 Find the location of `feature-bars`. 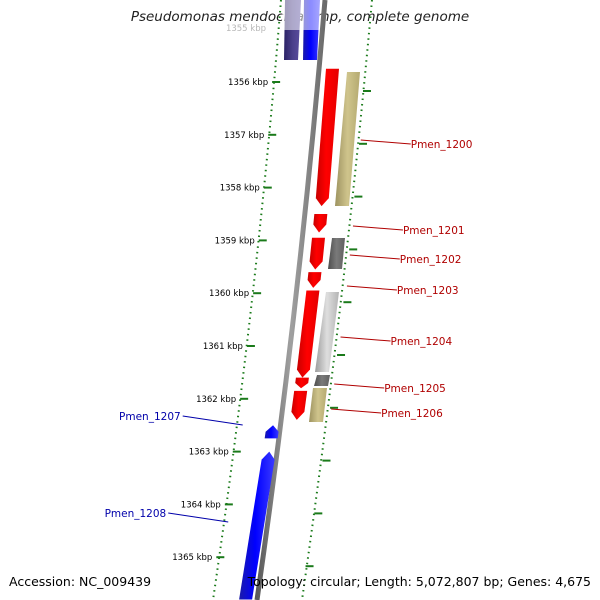

feature-bars is located at coordinates (334, 247).